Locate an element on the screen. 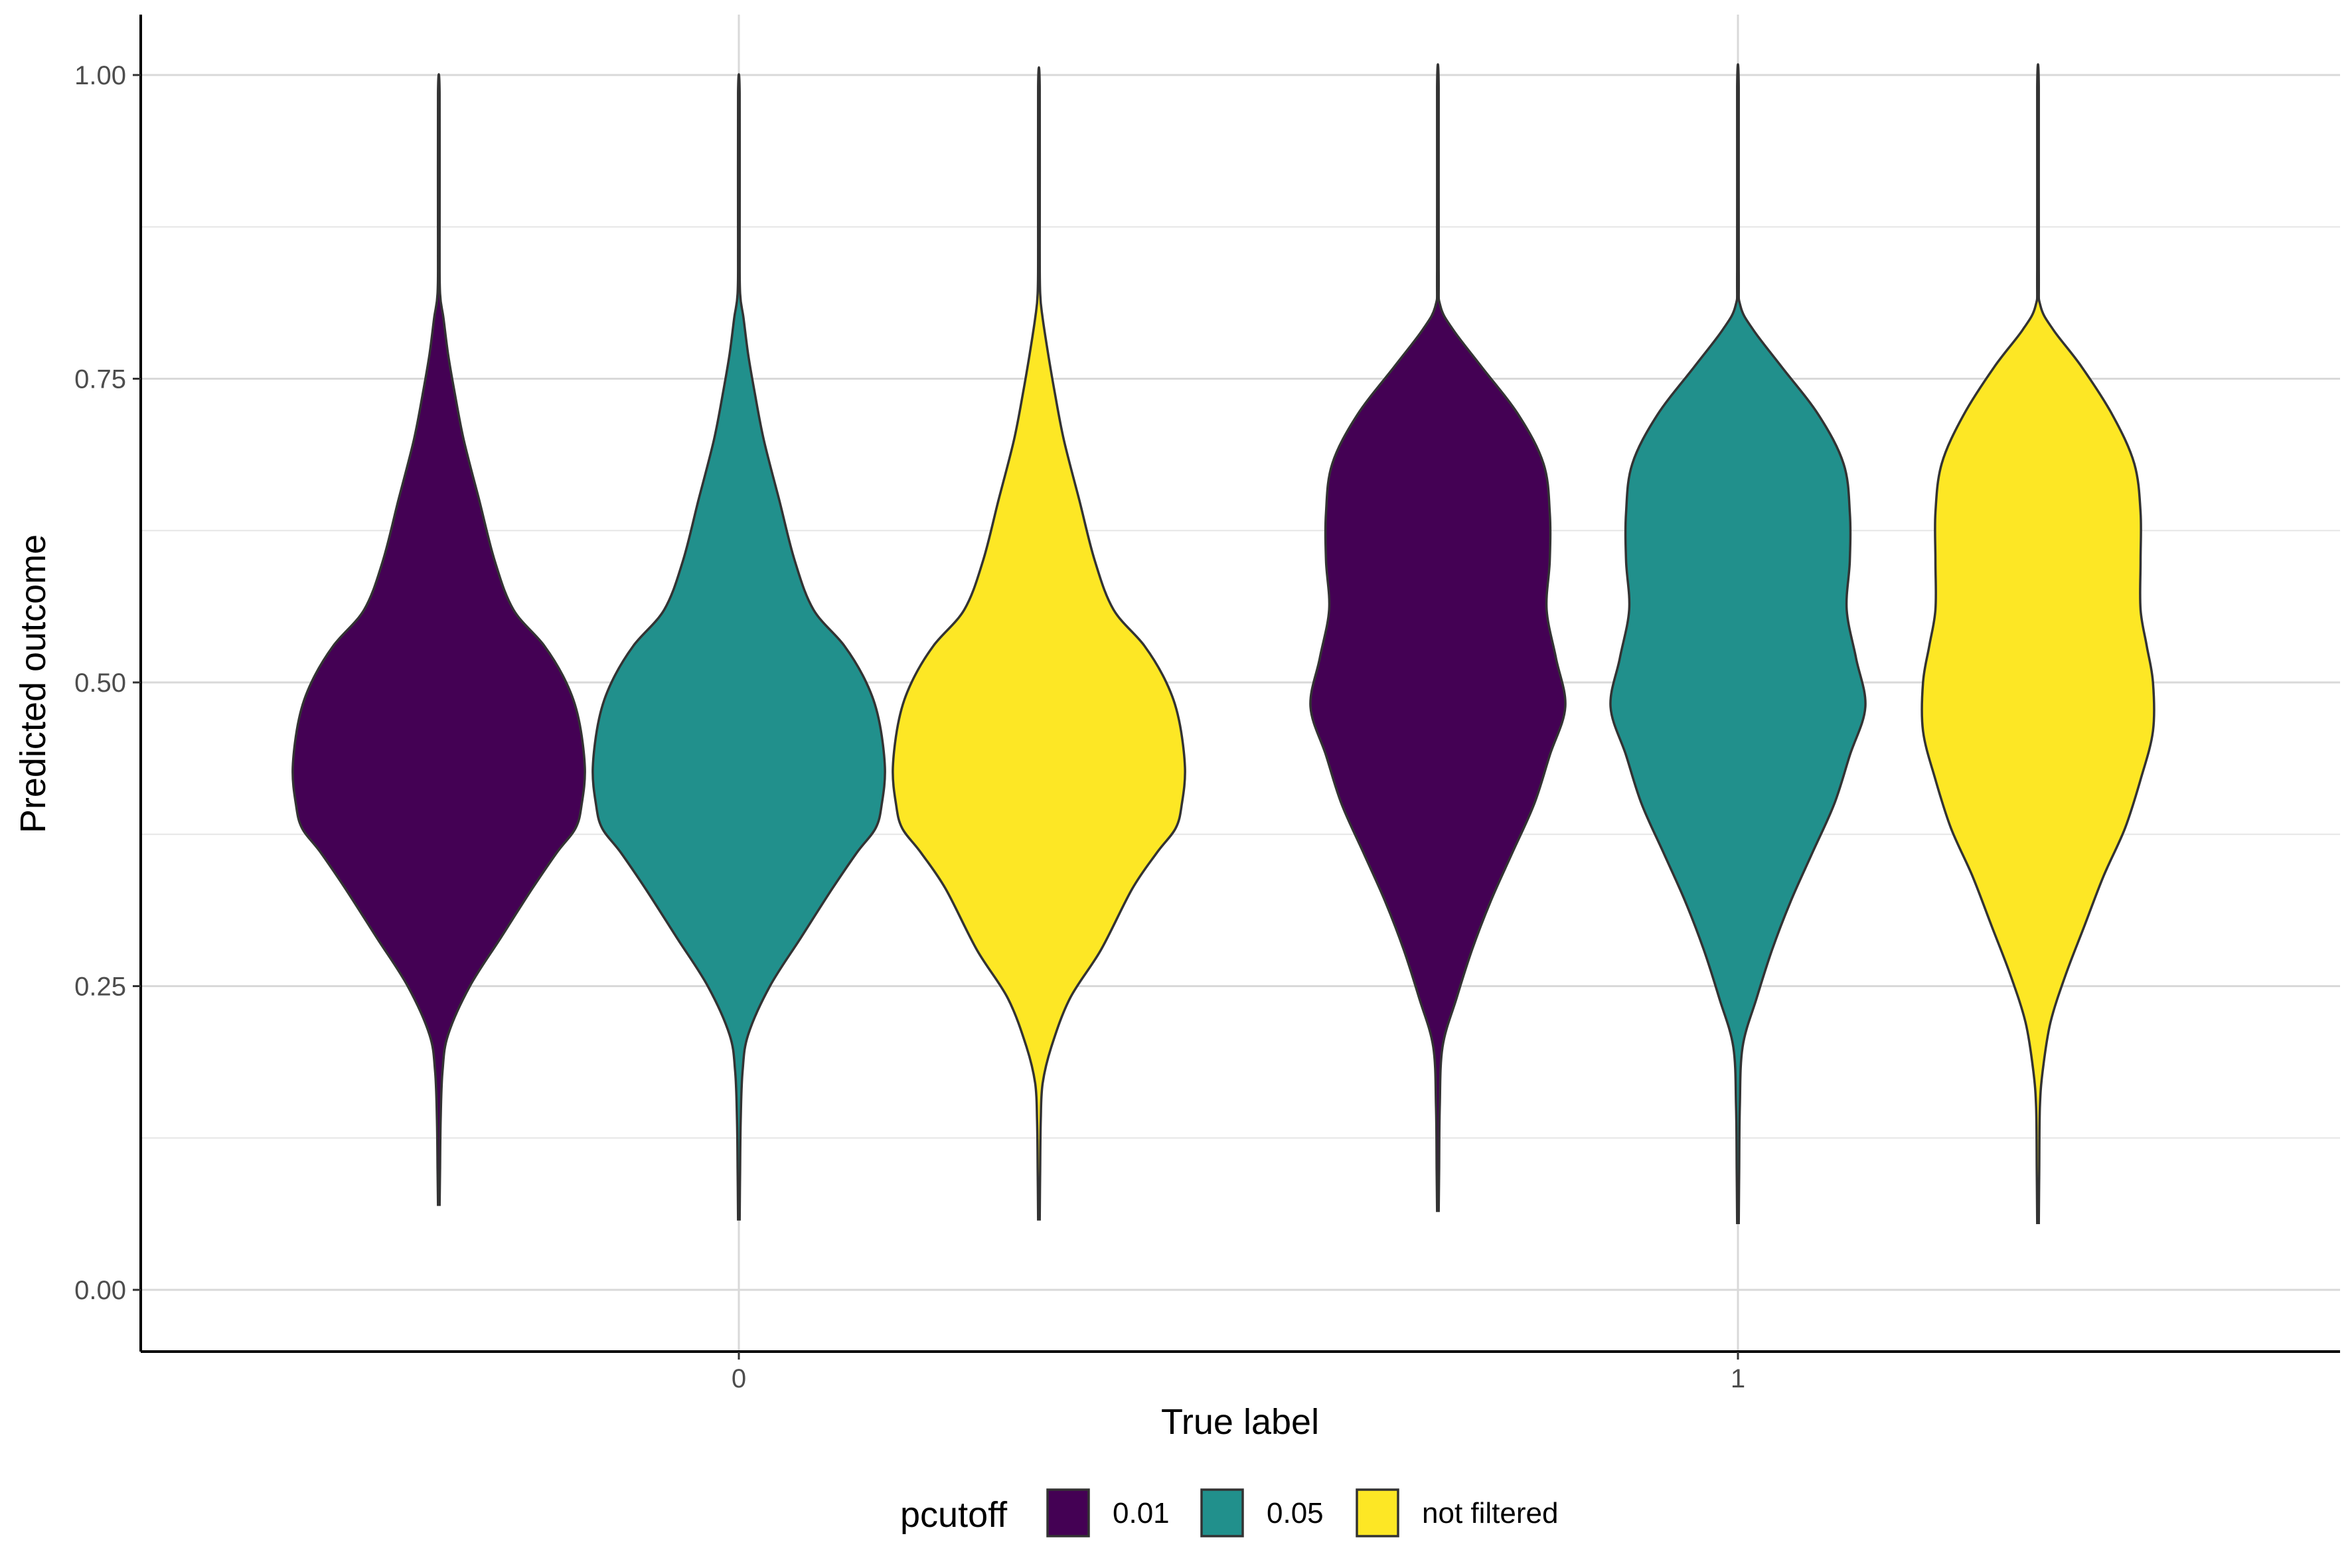  legend: pcutoff 0.01 0.05 not filtered is located at coordinates (1229, 1513).